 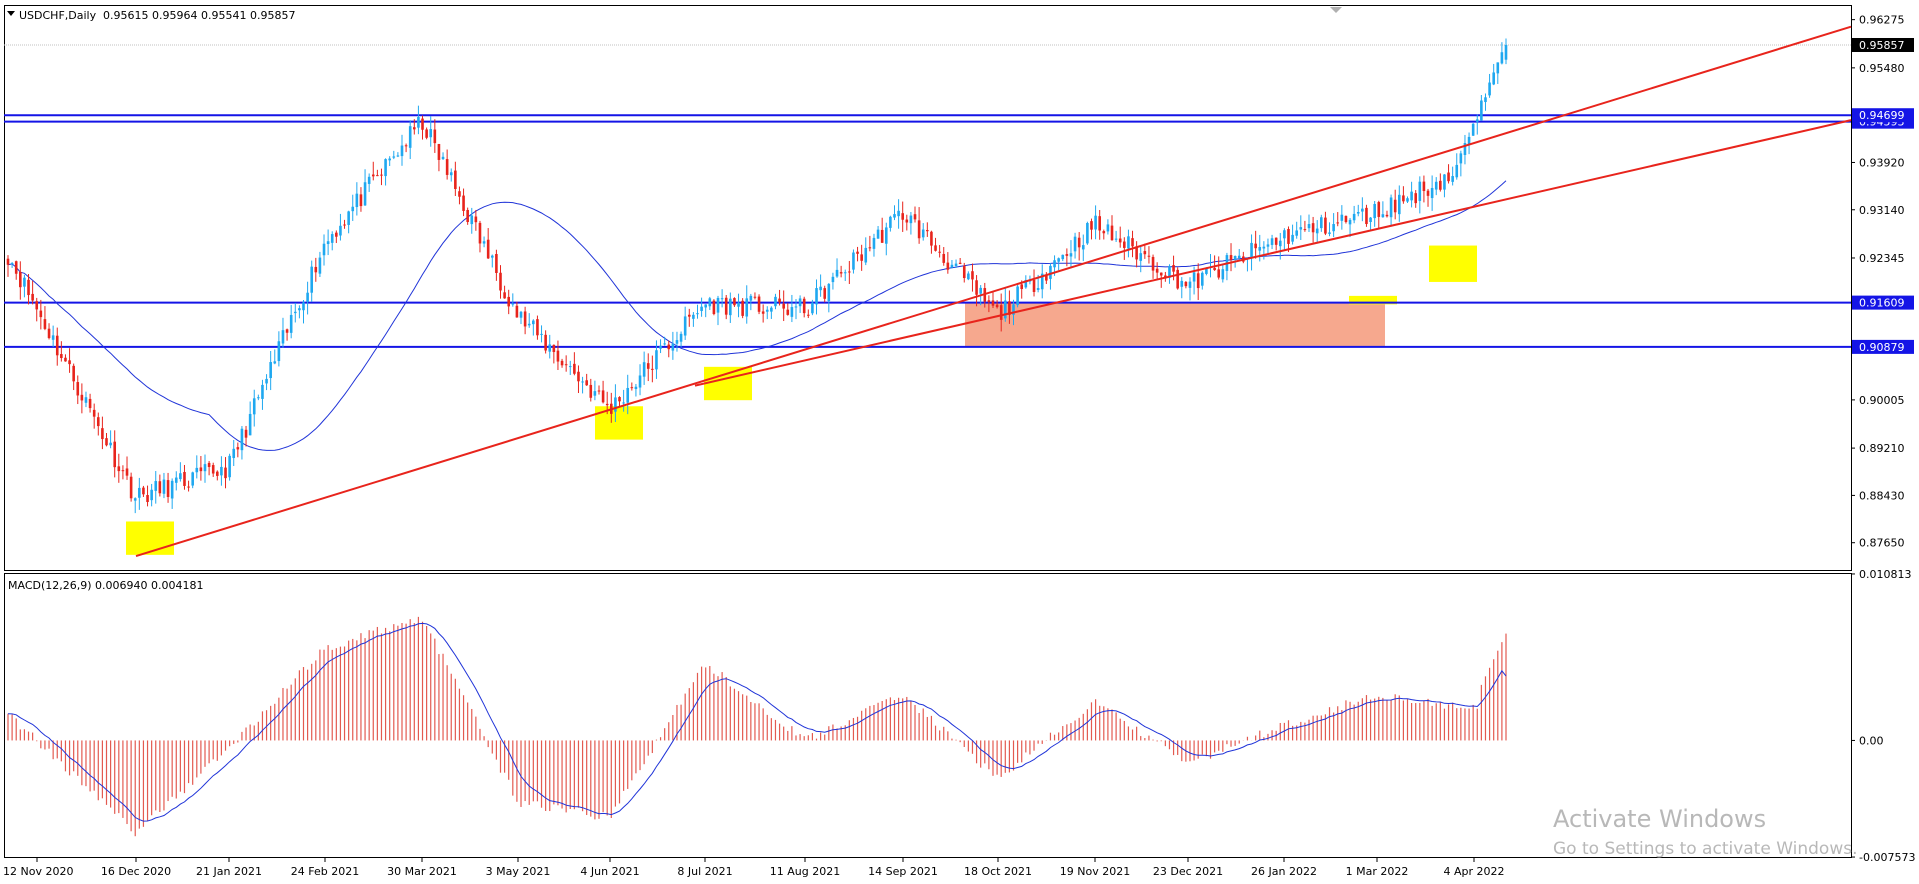 What do you see at coordinates (1453, 263) in the screenshot?
I see `highlight-box` at bounding box center [1453, 263].